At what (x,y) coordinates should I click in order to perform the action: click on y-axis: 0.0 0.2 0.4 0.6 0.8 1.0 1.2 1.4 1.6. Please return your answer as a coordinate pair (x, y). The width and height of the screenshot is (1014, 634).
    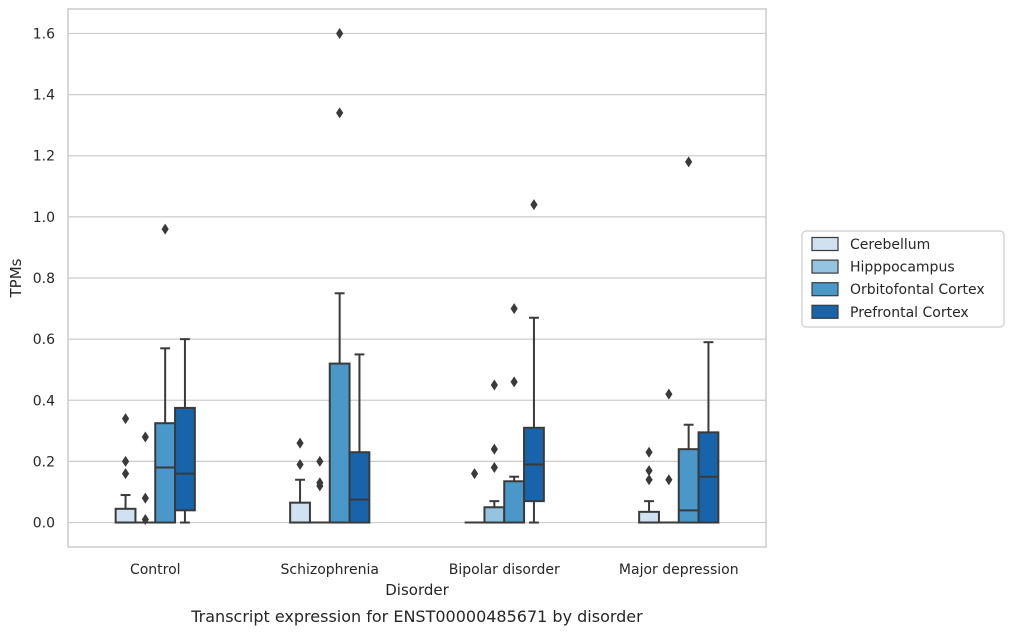
    Looking at the image, I should click on (44, 278).